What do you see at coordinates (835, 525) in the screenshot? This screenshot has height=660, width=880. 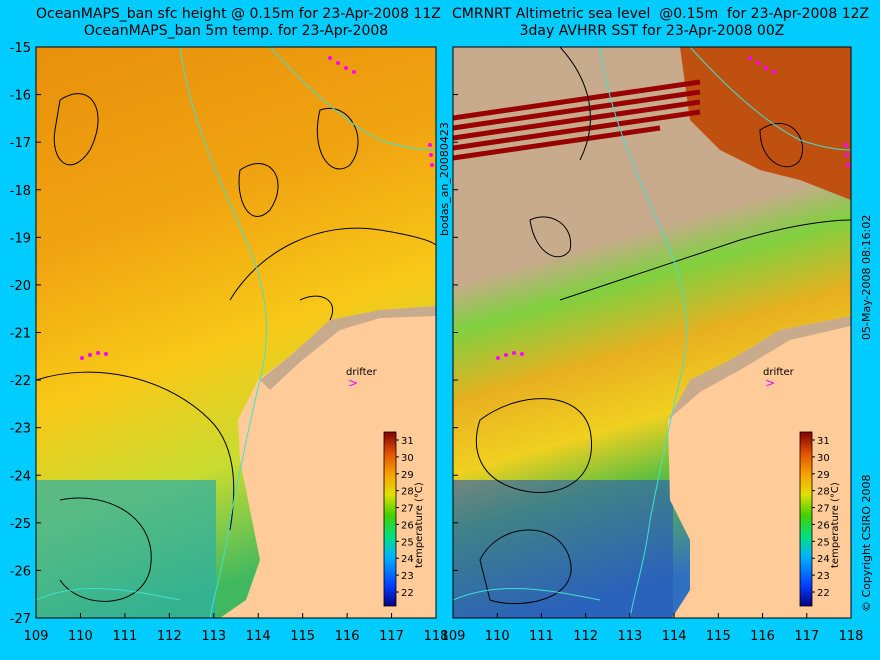 I see `colorbar-label-right: temperature (°C)` at bounding box center [835, 525].